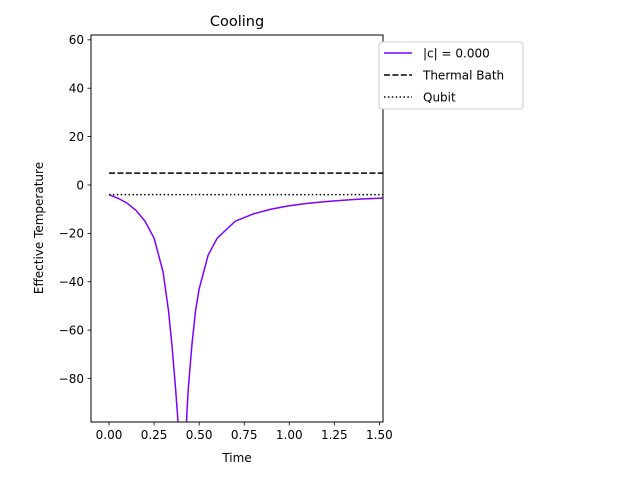  I want to click on x-tick-label: 0.75, so click(244, 435).